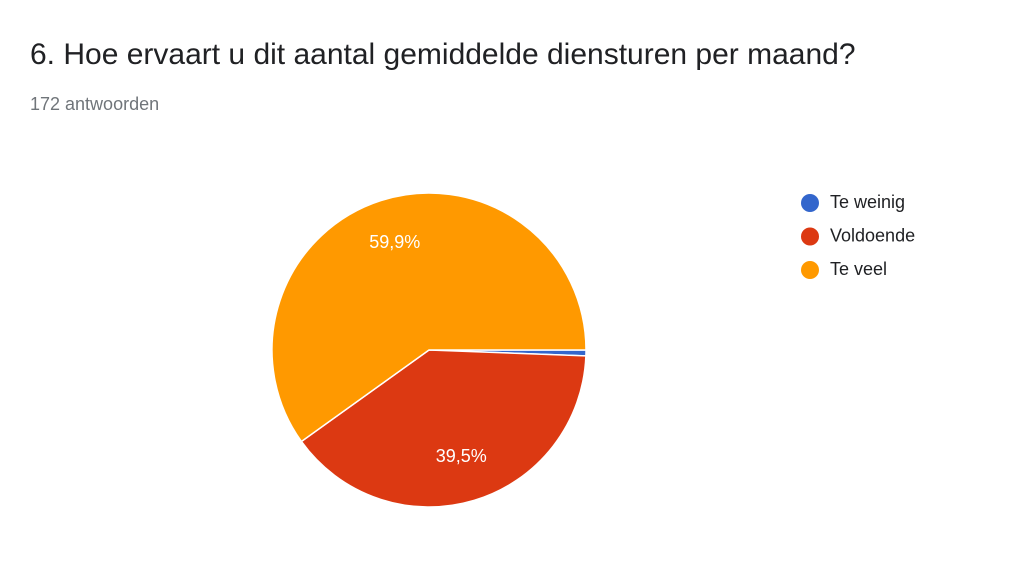  What do you see at coordinates (867, 202) in the screenshot?
I see `legend-label: Te weinig` at bounding box center [867, 202].